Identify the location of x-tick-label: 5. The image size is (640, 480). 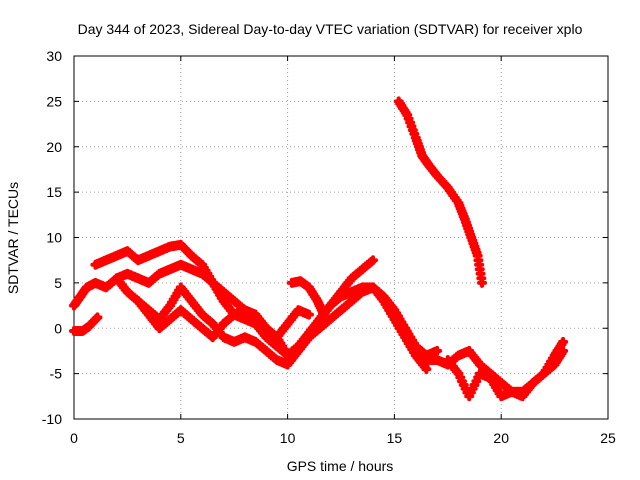
(181, 438).